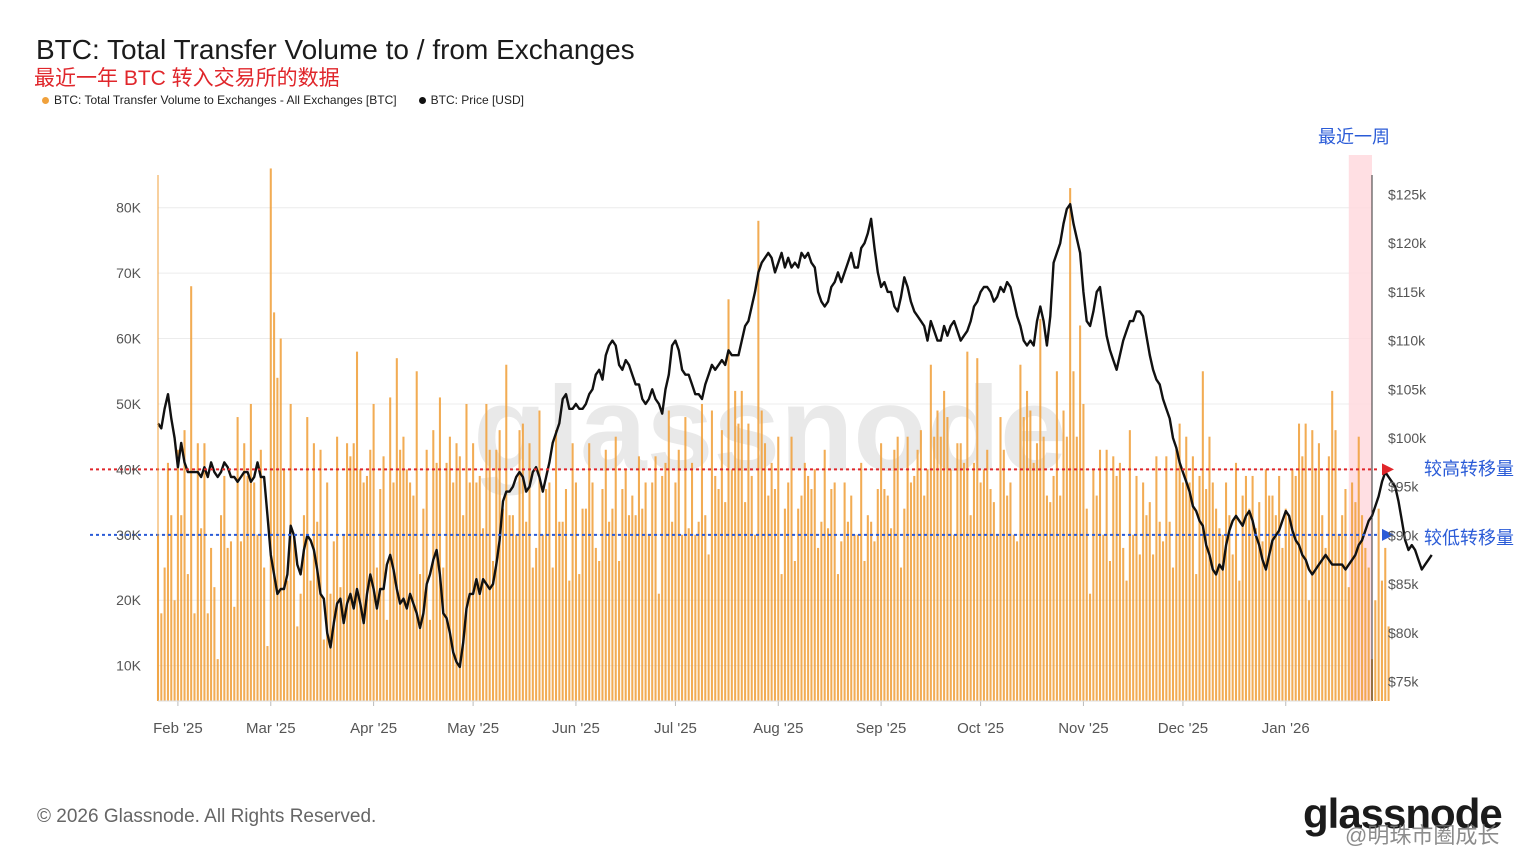 The height and width of the screenshot is (859, 1533). I want to click on x-tick-label: Oct '25, so click(980, 728).